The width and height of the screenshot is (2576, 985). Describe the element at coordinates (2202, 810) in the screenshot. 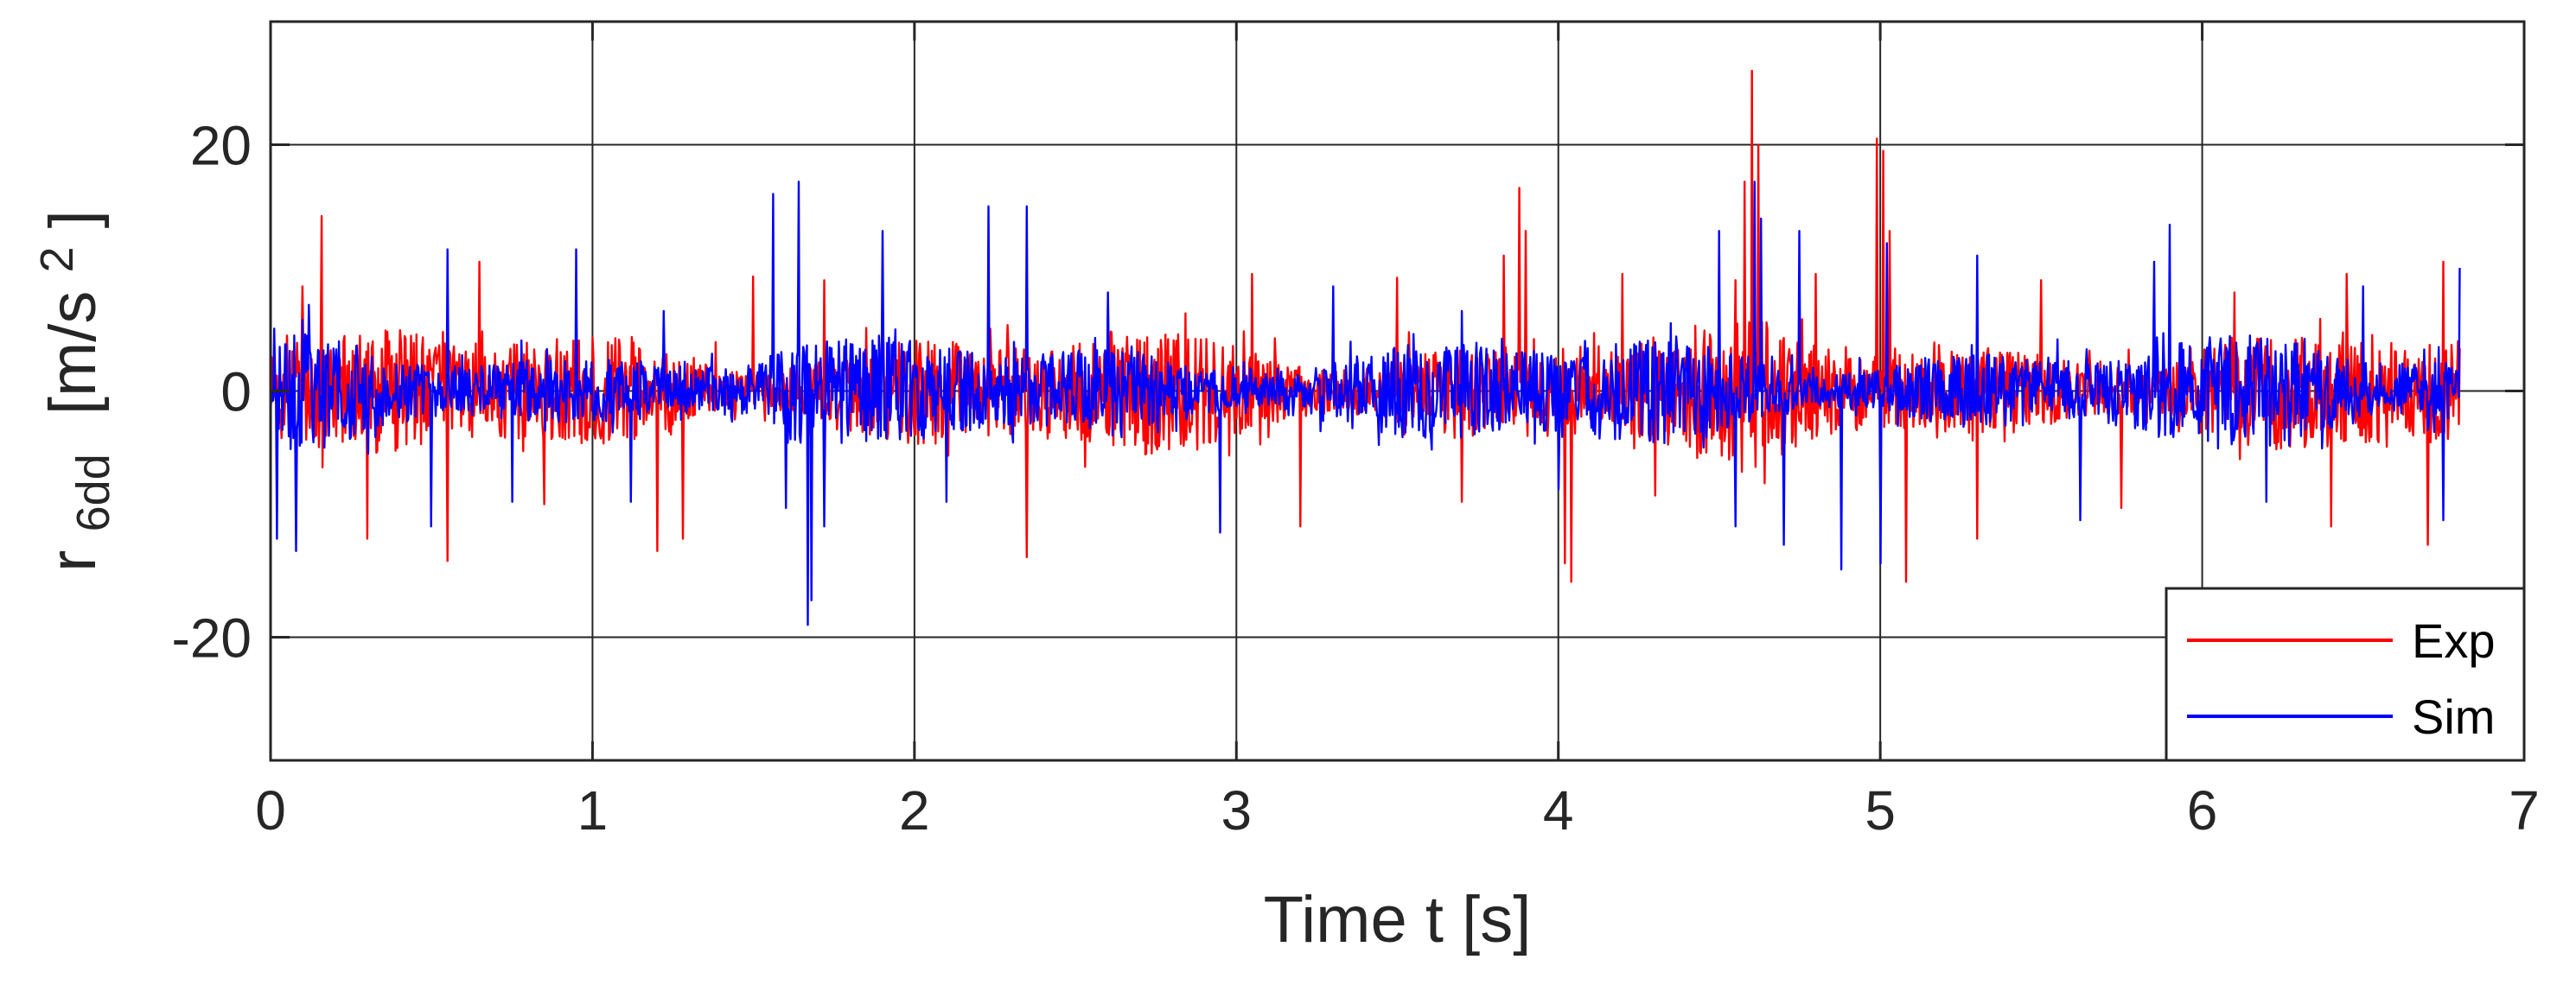

I see `x-tick-label: 6` at that location.